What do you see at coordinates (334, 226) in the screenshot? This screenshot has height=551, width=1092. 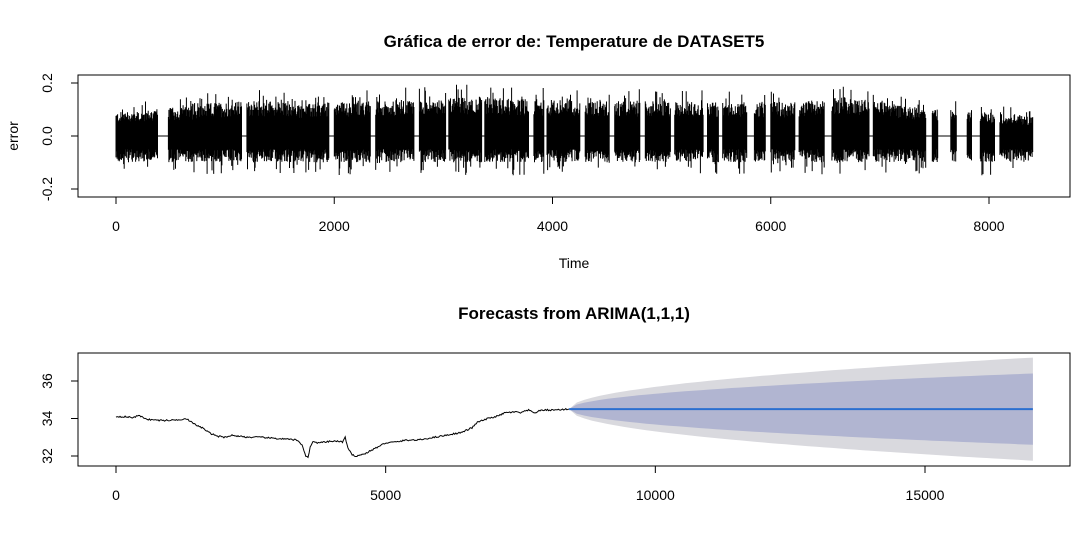 I see `error-xtick-label: 2000` at bounding box center [334, 226].